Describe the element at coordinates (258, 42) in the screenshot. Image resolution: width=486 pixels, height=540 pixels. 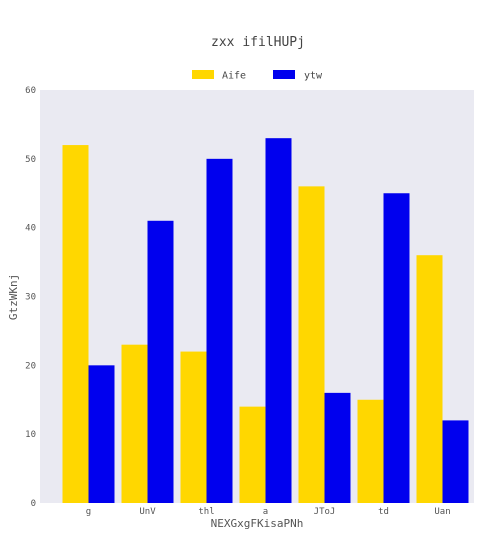
I see `chart-title: zxx ifilHUPj` at that location.